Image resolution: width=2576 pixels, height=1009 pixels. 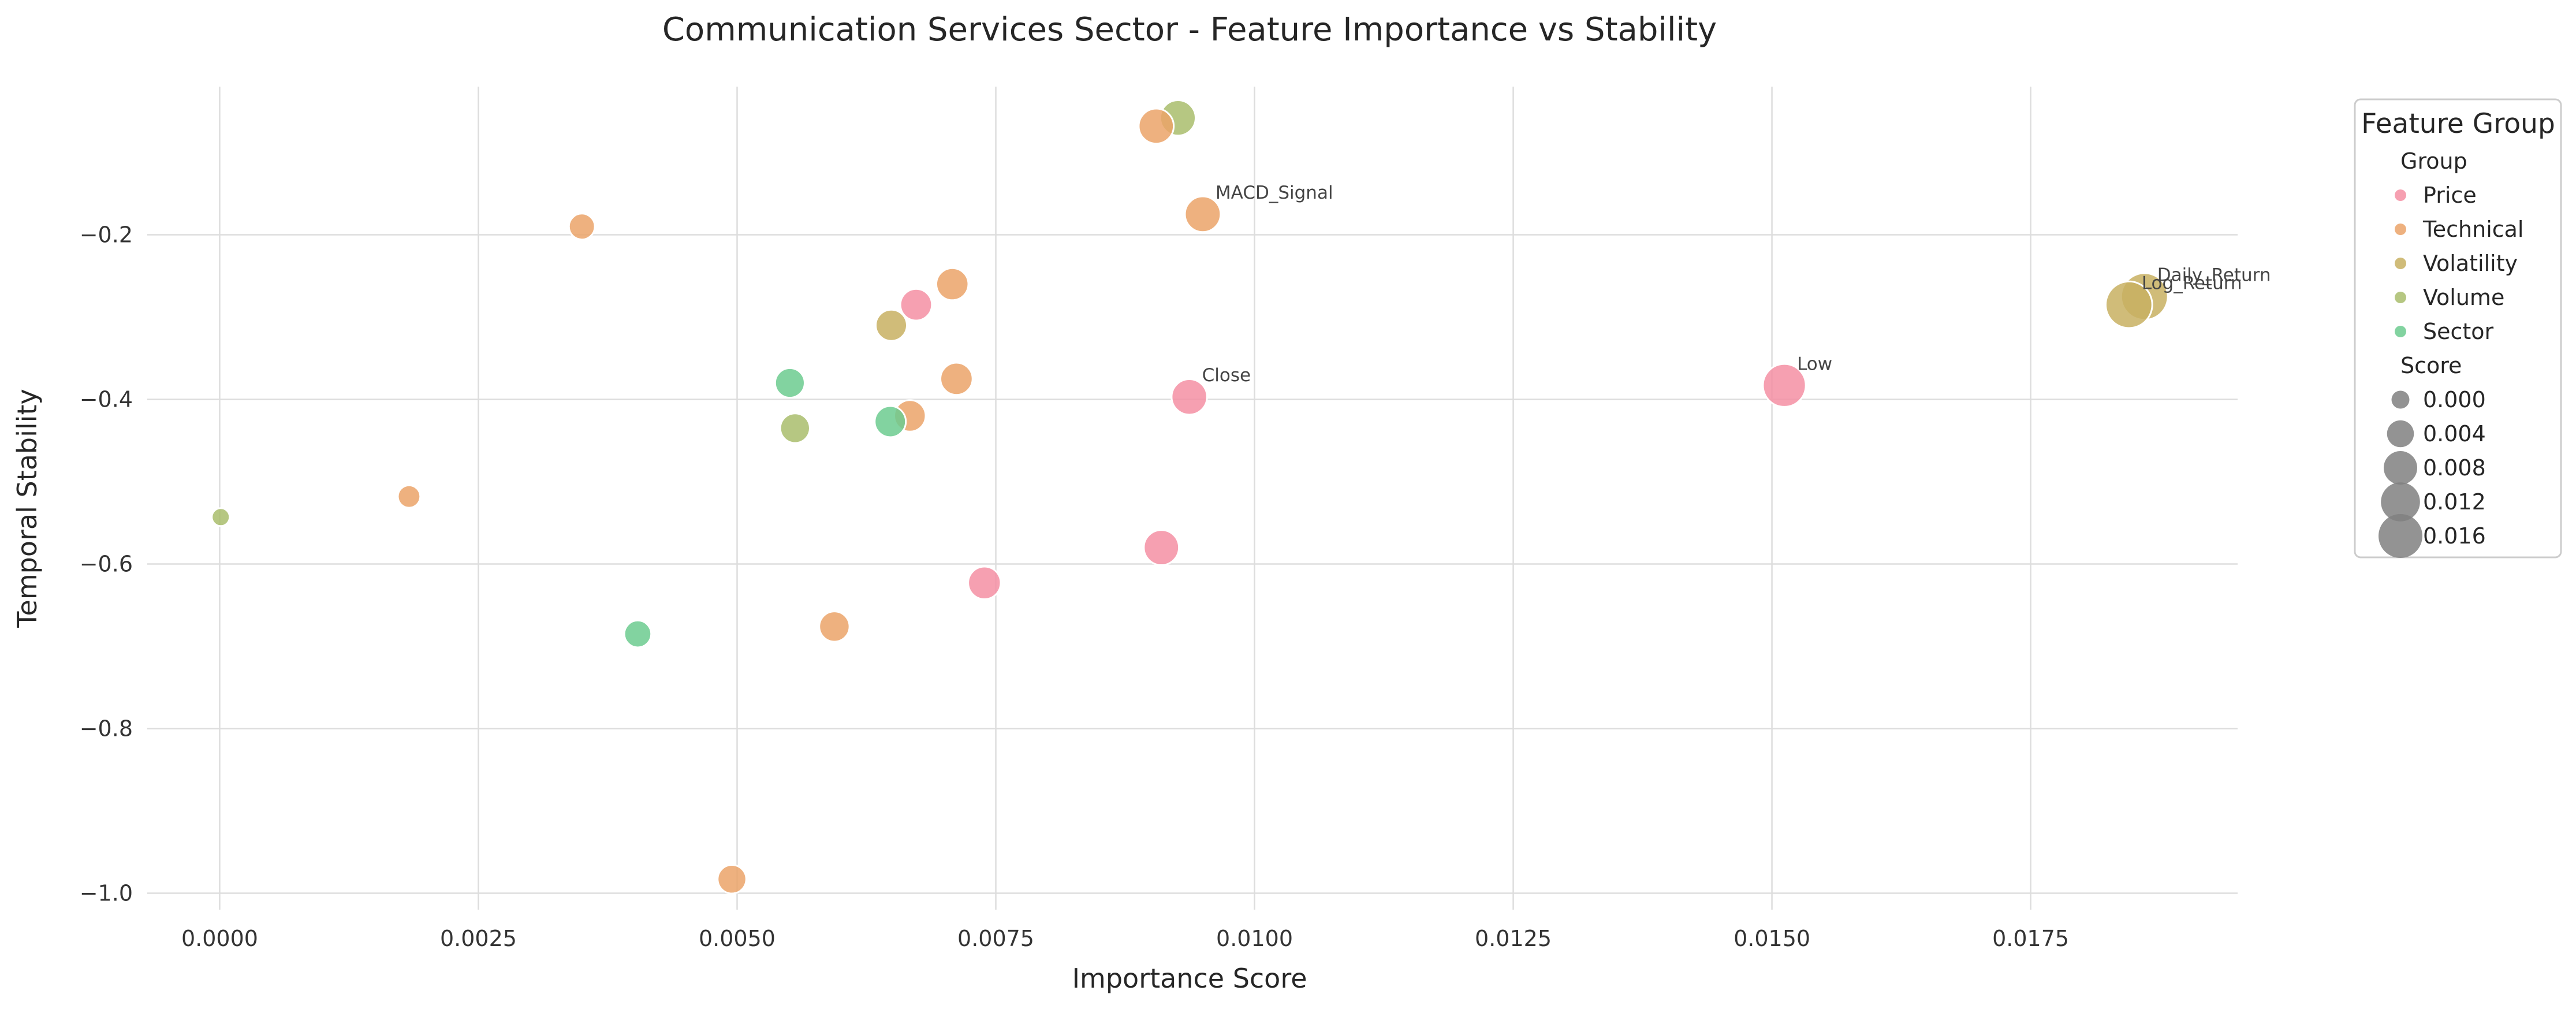 I want to click on x-tick-label: 0.0125, so click(x=1514, y=939).